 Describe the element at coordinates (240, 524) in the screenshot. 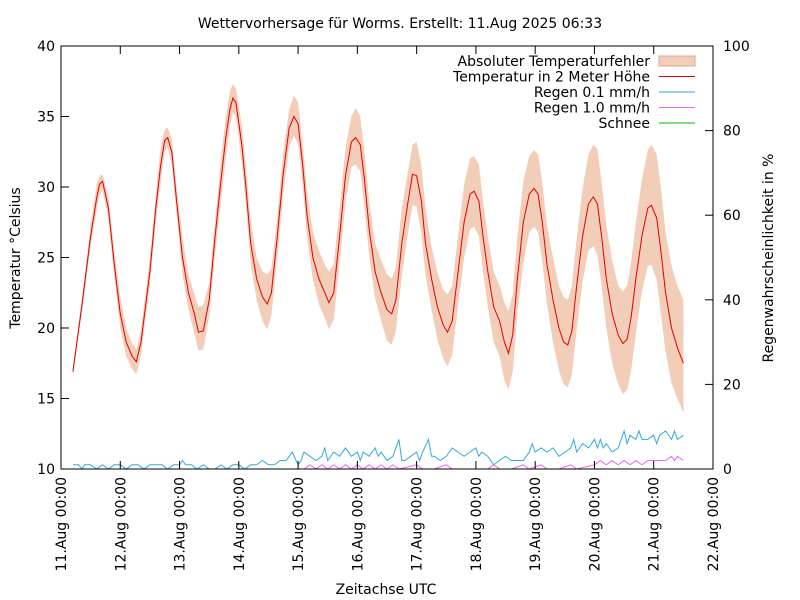

I see `x-tick-label: 14.Aug 00:00` at that location.